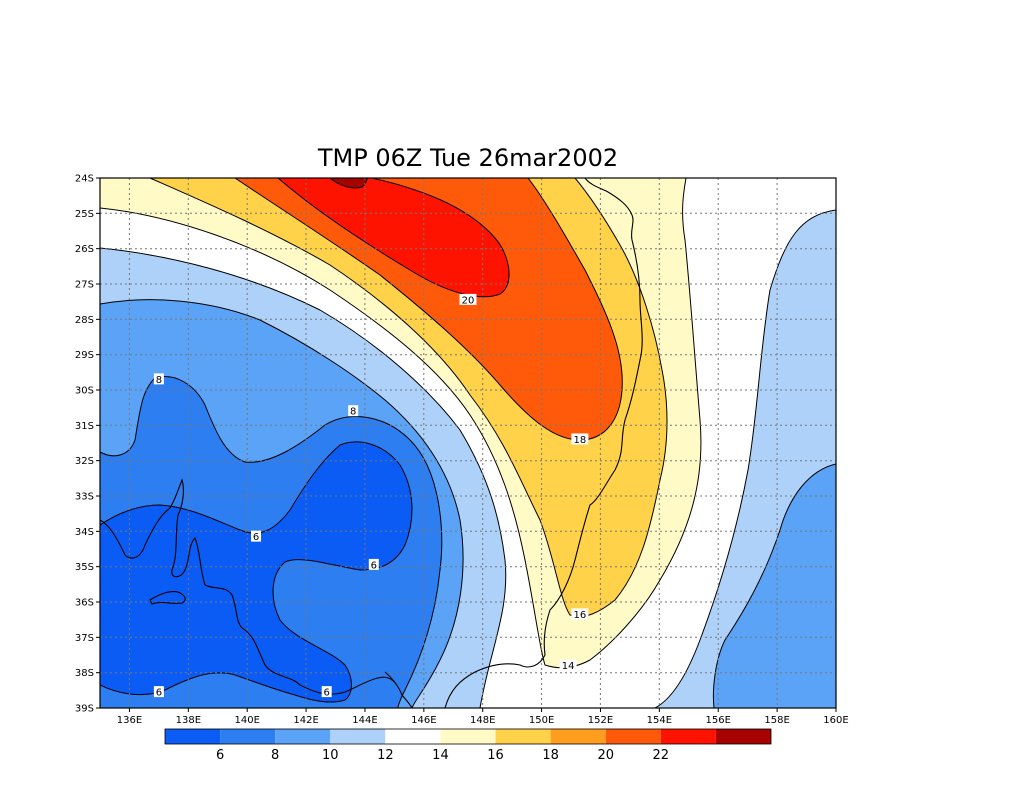 Image resolution: width=1024 pixels, height=800 pixels. What do you see at coordinates (440, 755) in the screenshot?
I see `colorbar-label: 14` at bounding box center [440, 755].